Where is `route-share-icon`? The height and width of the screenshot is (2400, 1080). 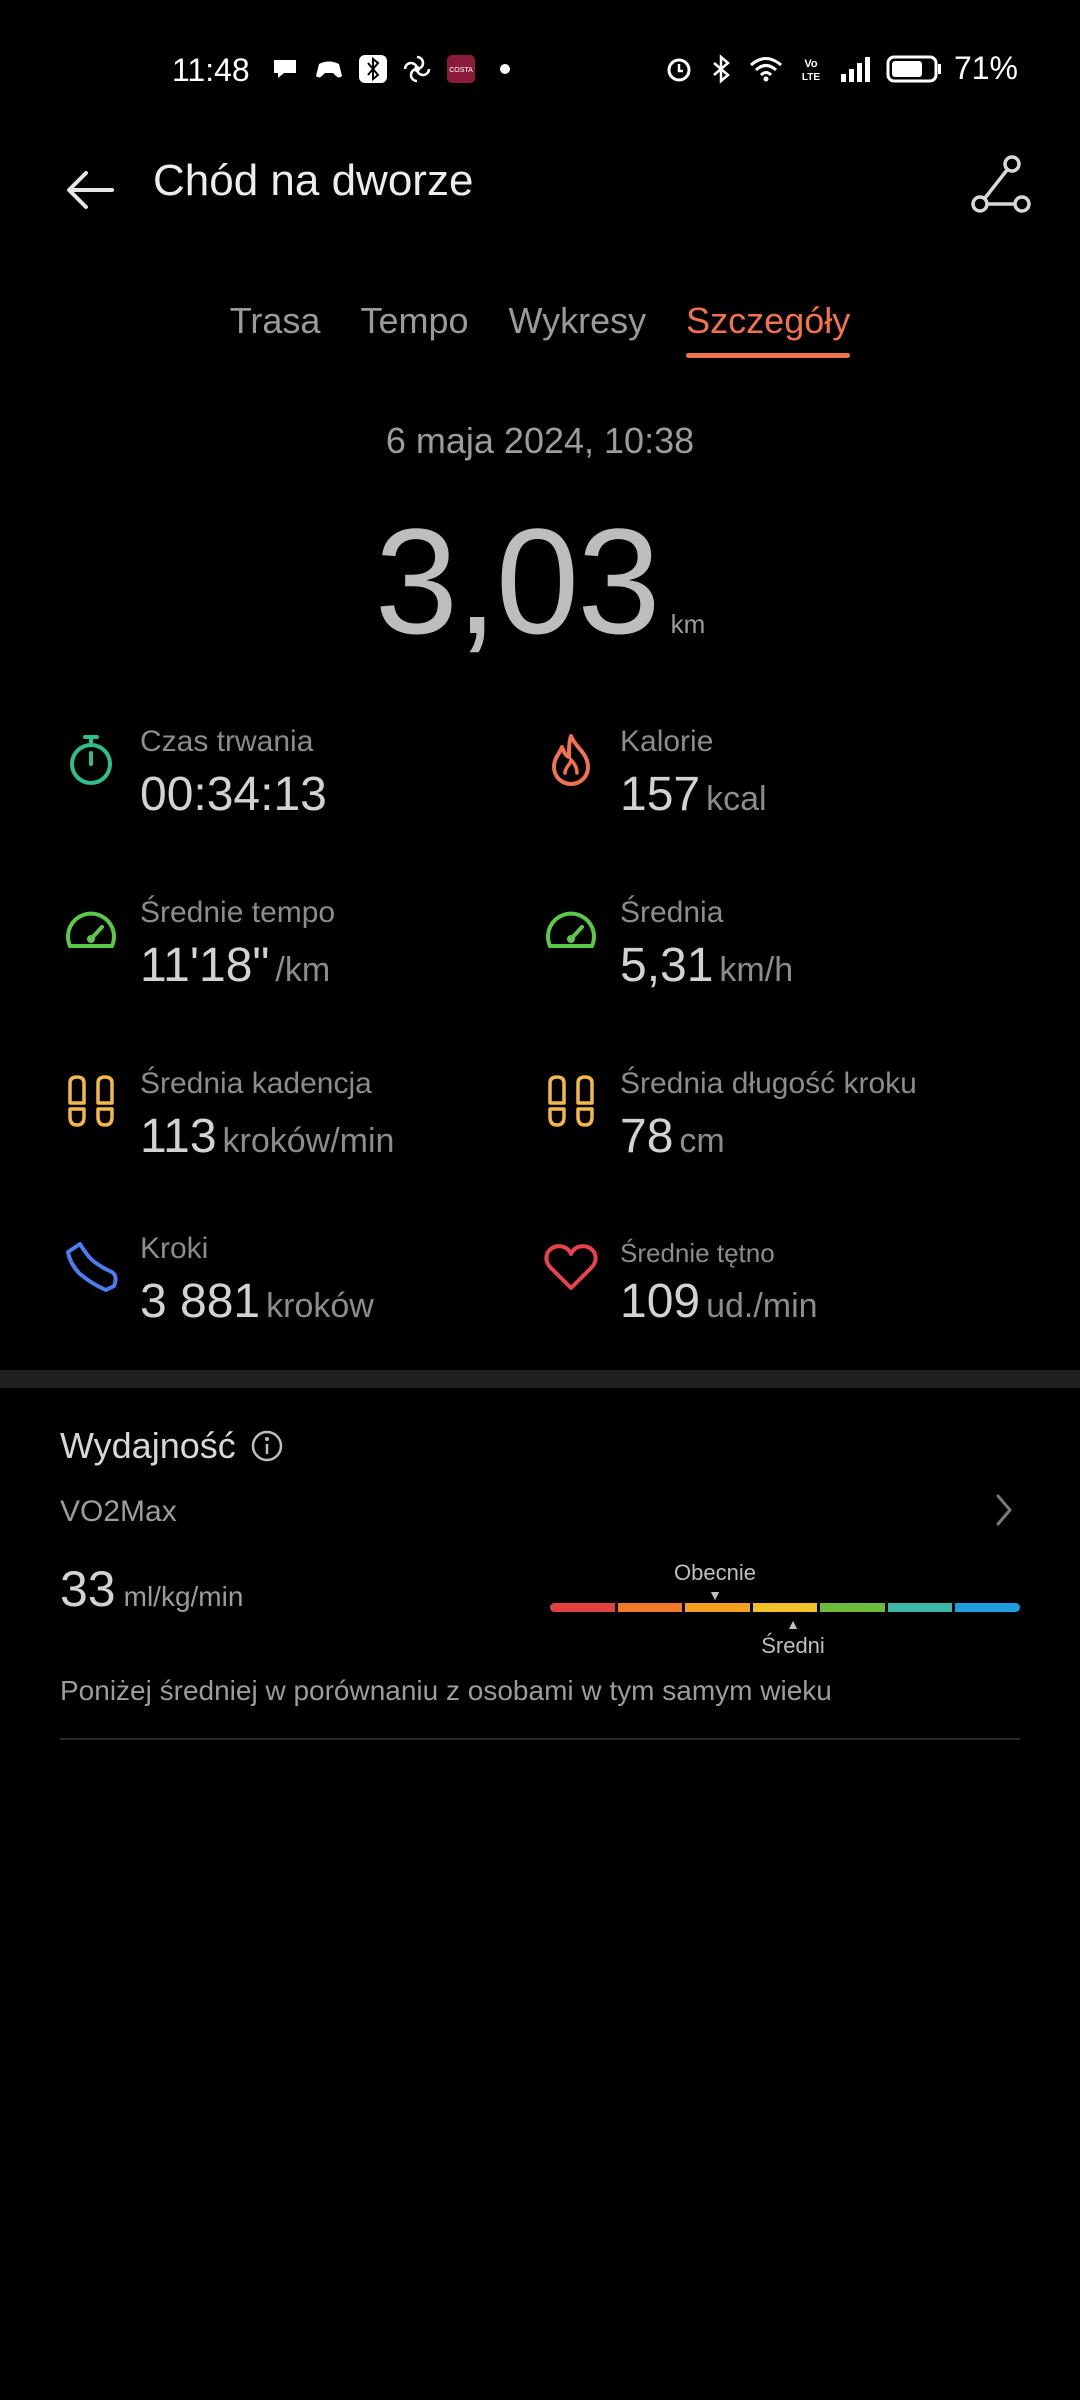
route-share-icon is located at coordinates (1000, 186).